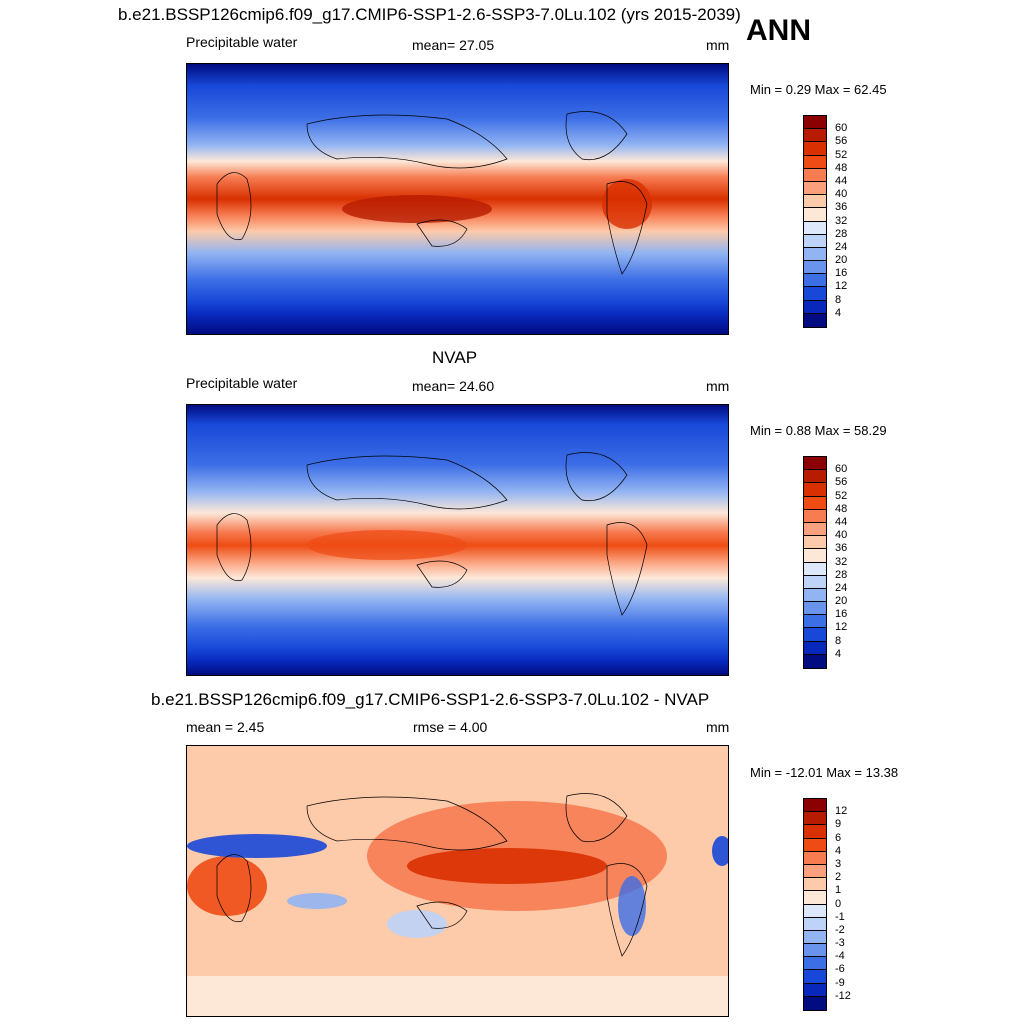 This screenshot has width=1024, height=1024. I want to click on colorbar-tick-label: 60, so click(841, 128).